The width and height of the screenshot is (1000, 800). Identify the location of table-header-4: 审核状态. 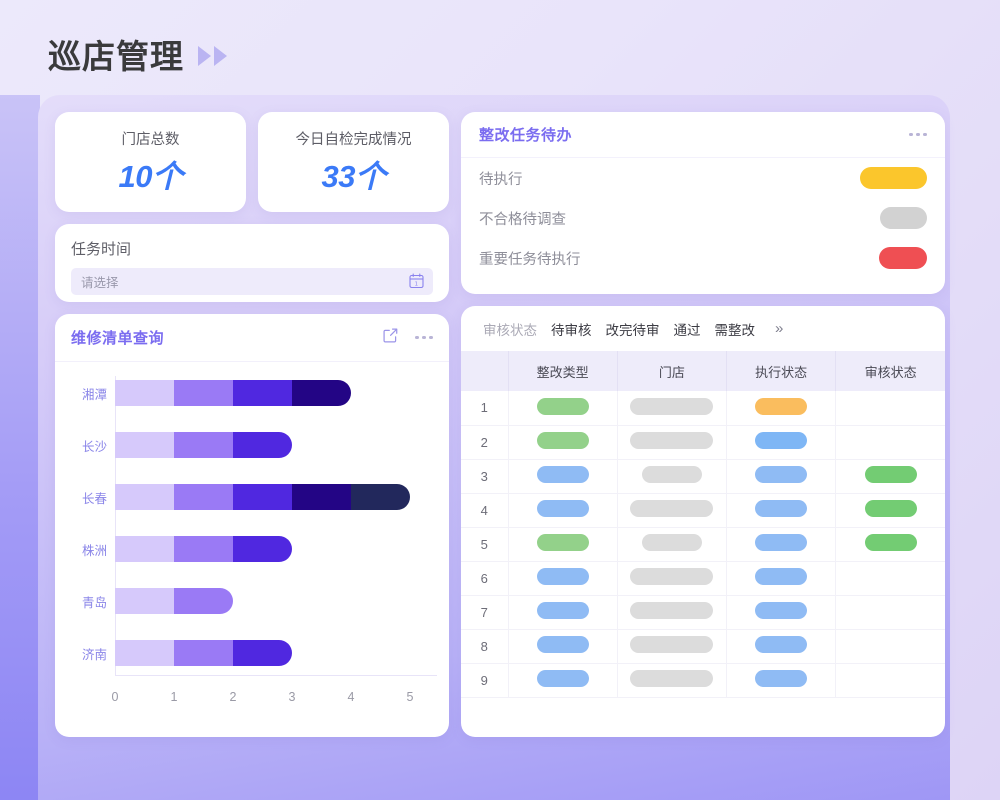
(890, 371).